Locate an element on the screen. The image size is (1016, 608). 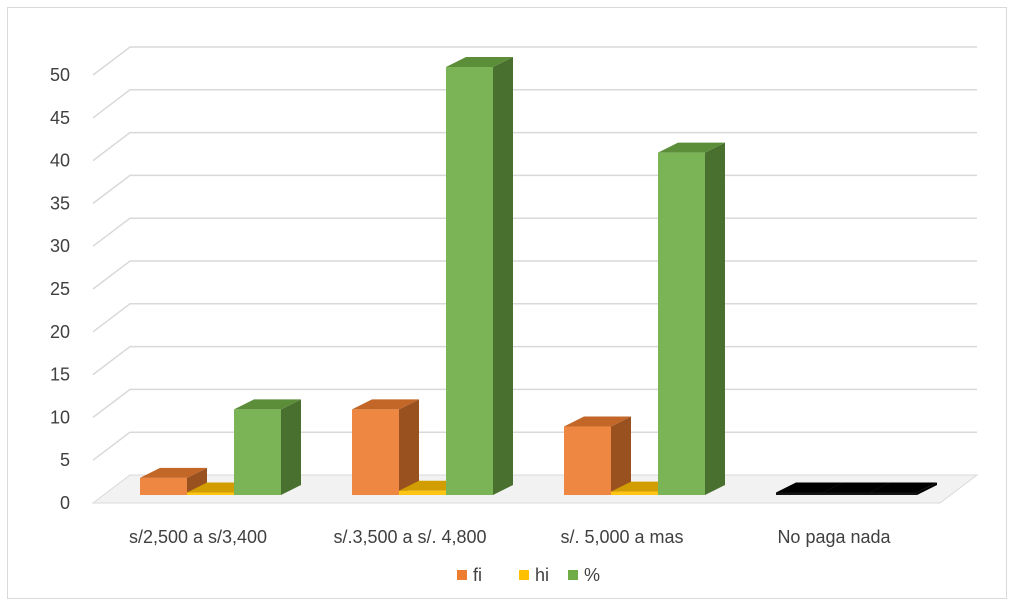
y-tick-label: 10 is located at coordinates (60, 417).